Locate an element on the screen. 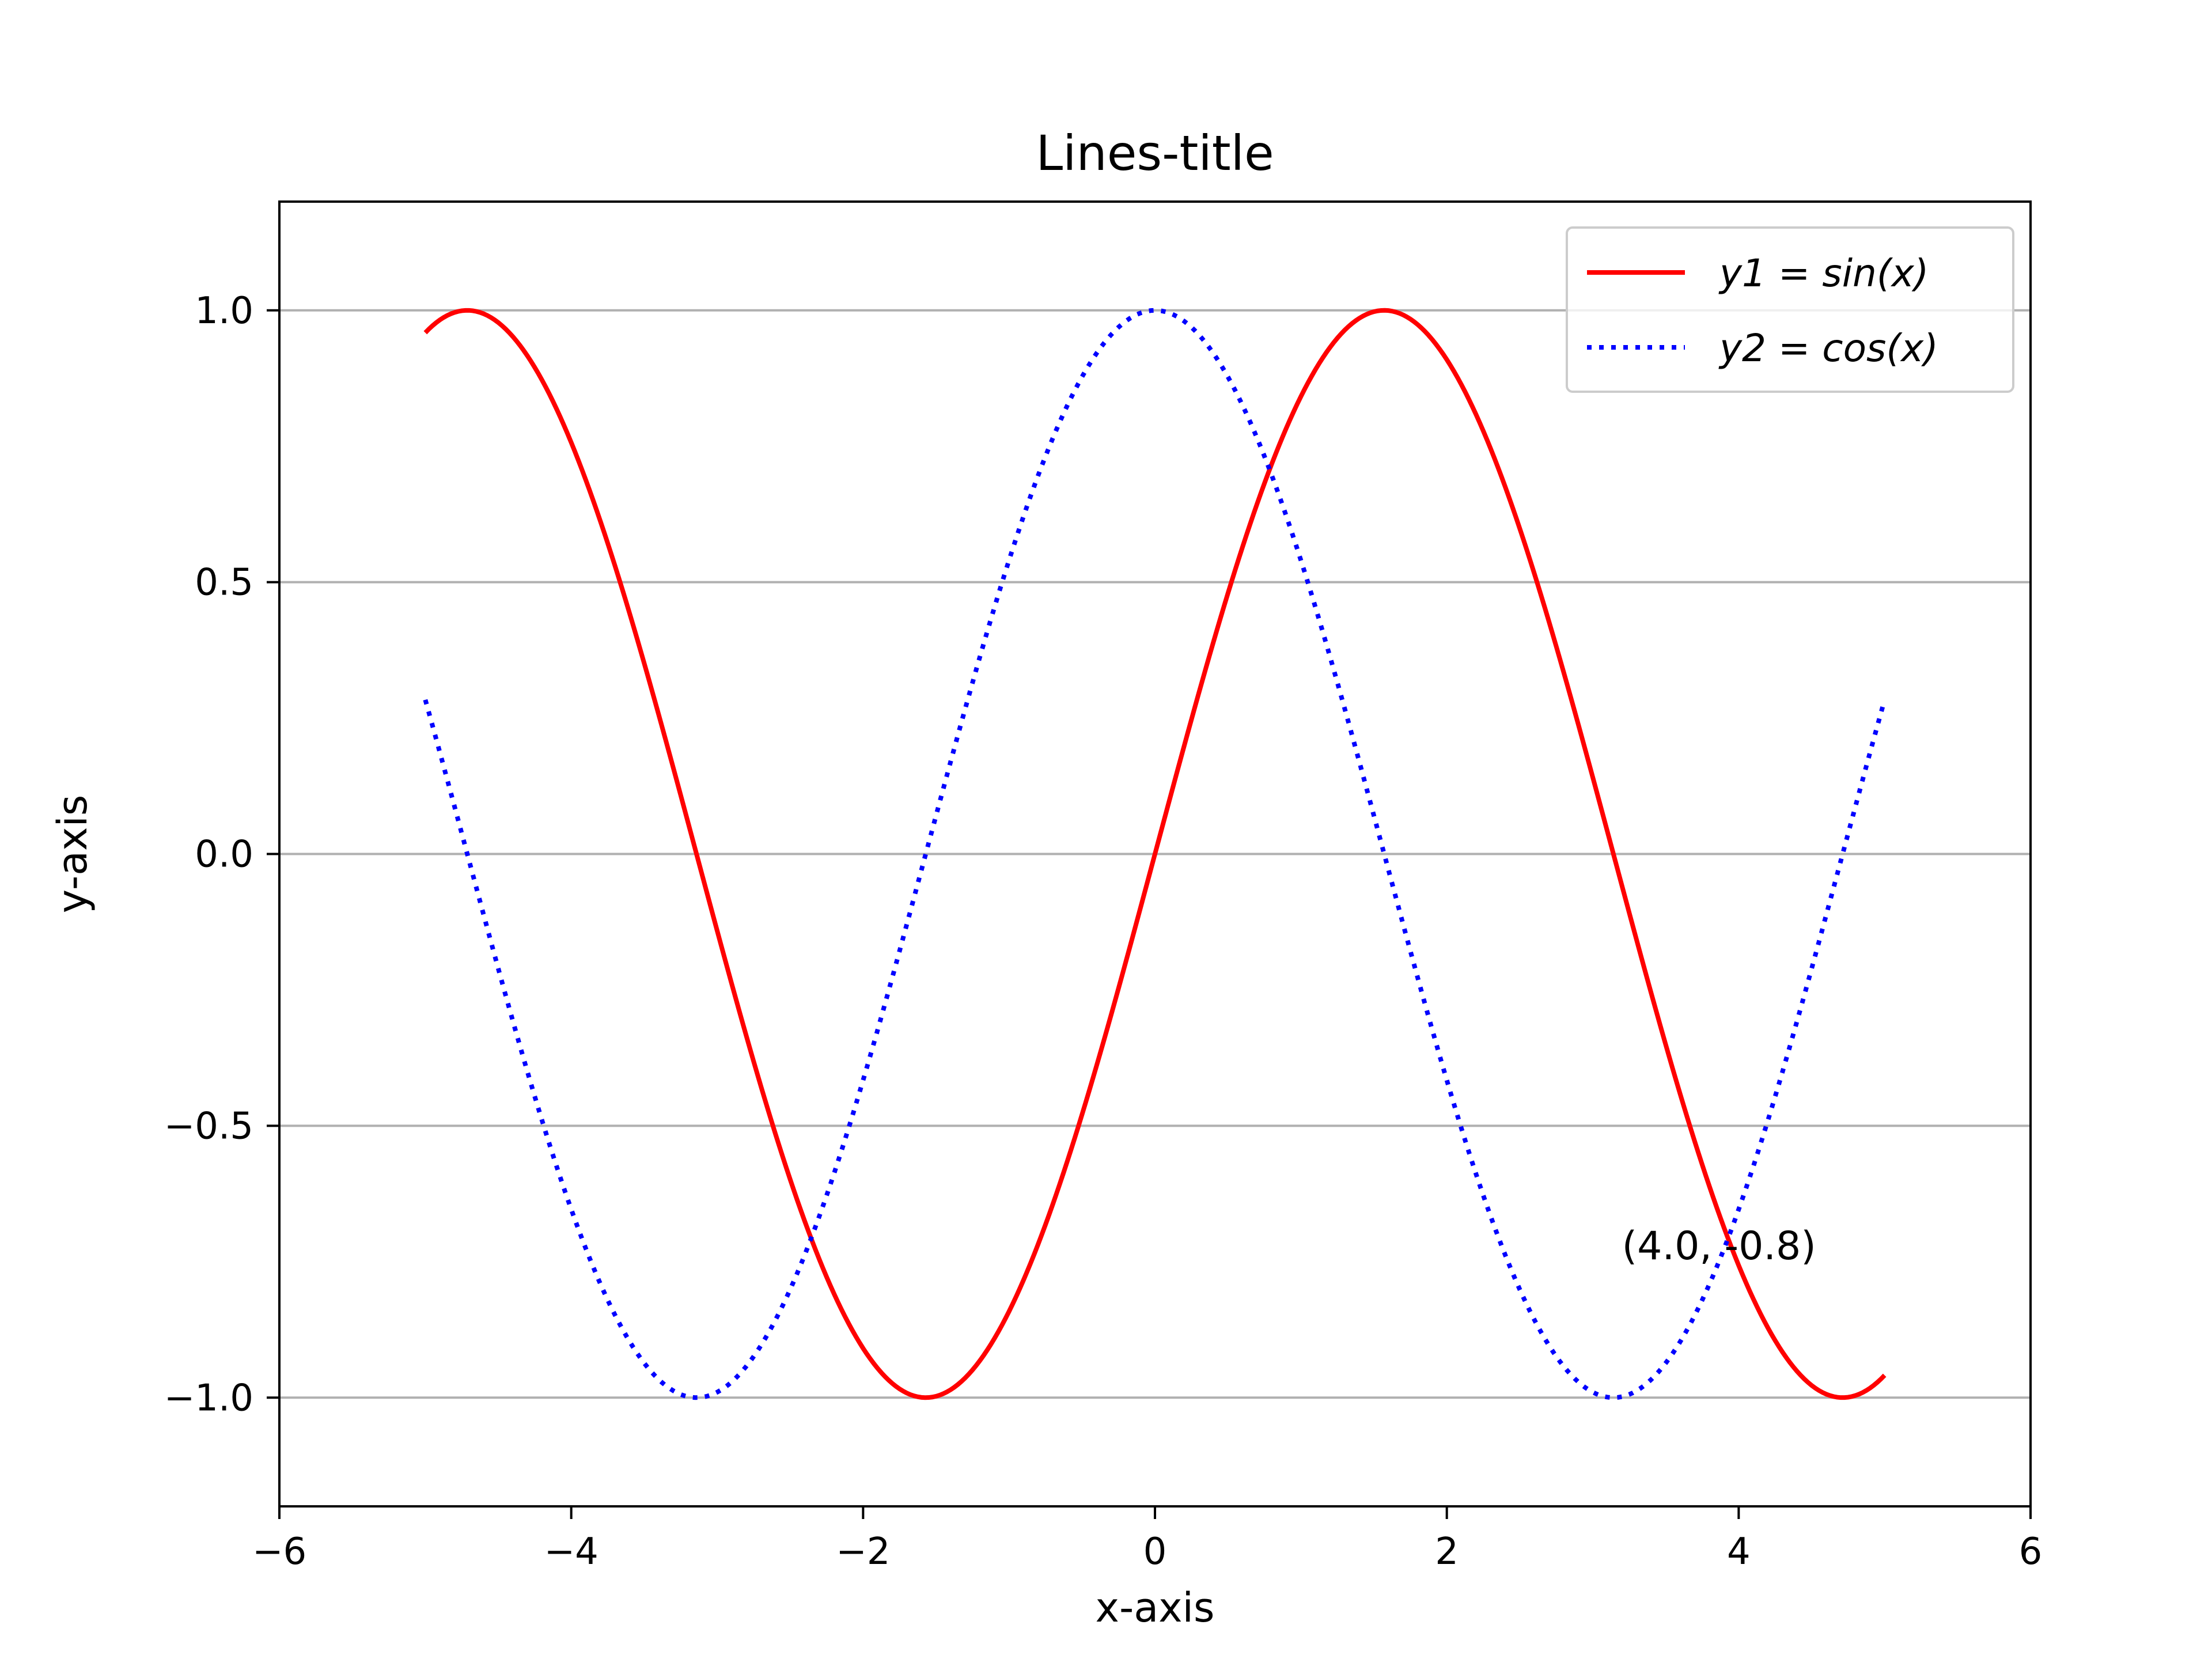  y-tick-label: 0.0 is located at coordinates (224, 855).